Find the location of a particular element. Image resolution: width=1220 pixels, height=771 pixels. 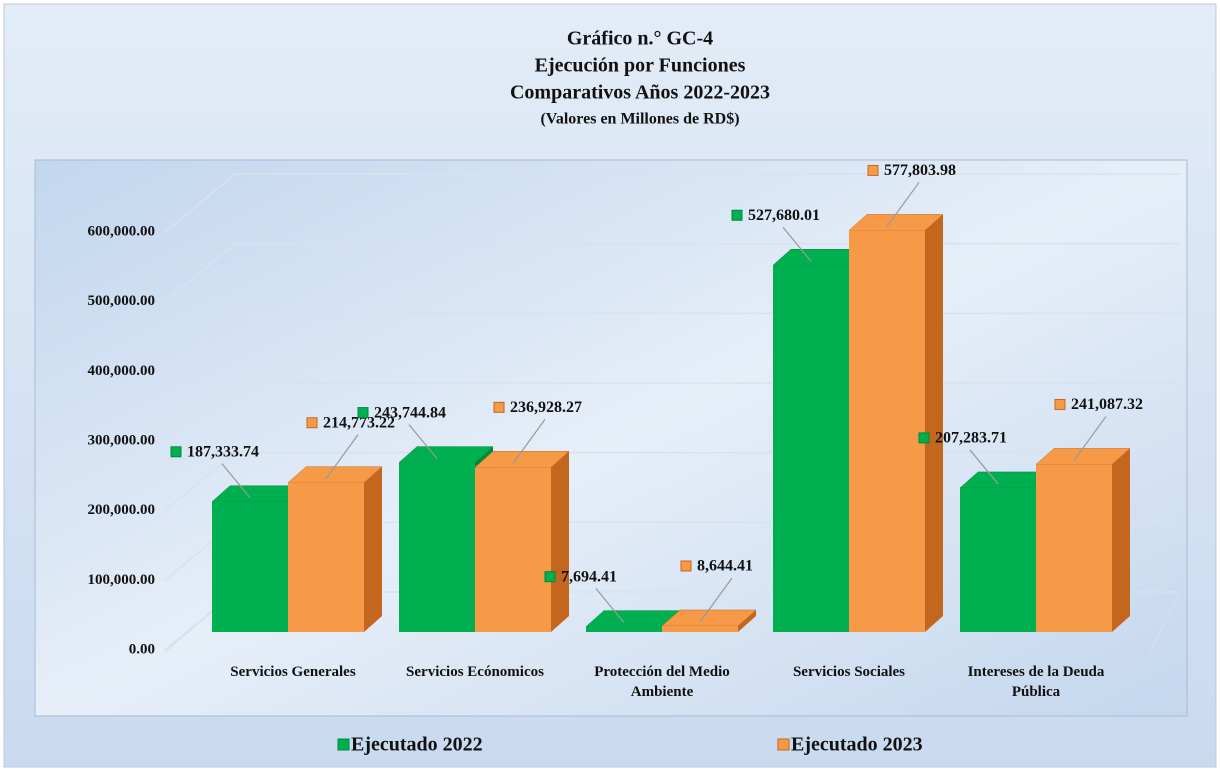

chart-subtitle: (Valores en Millones de RD$) is located at coordinates (639, 119).